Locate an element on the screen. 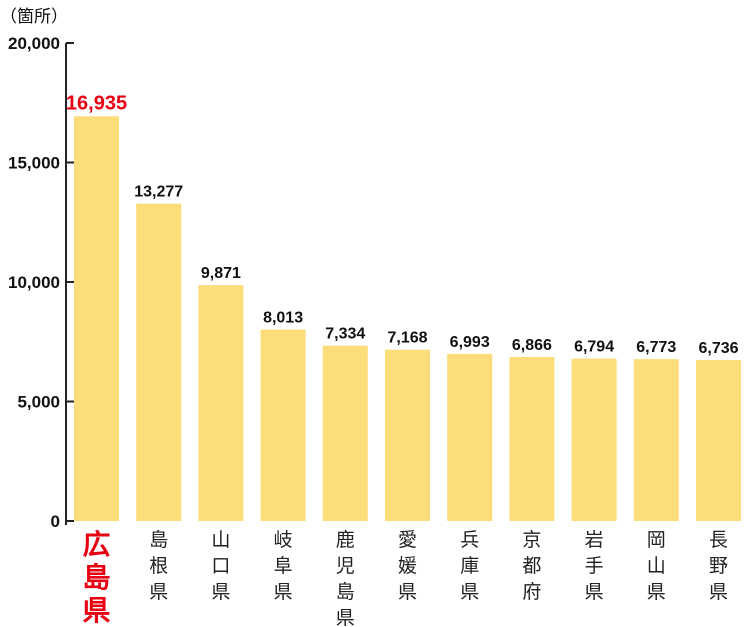 The width and height of the screenshot is (750, 627). category-label-char: 根 is located at coordinates (158, 566).